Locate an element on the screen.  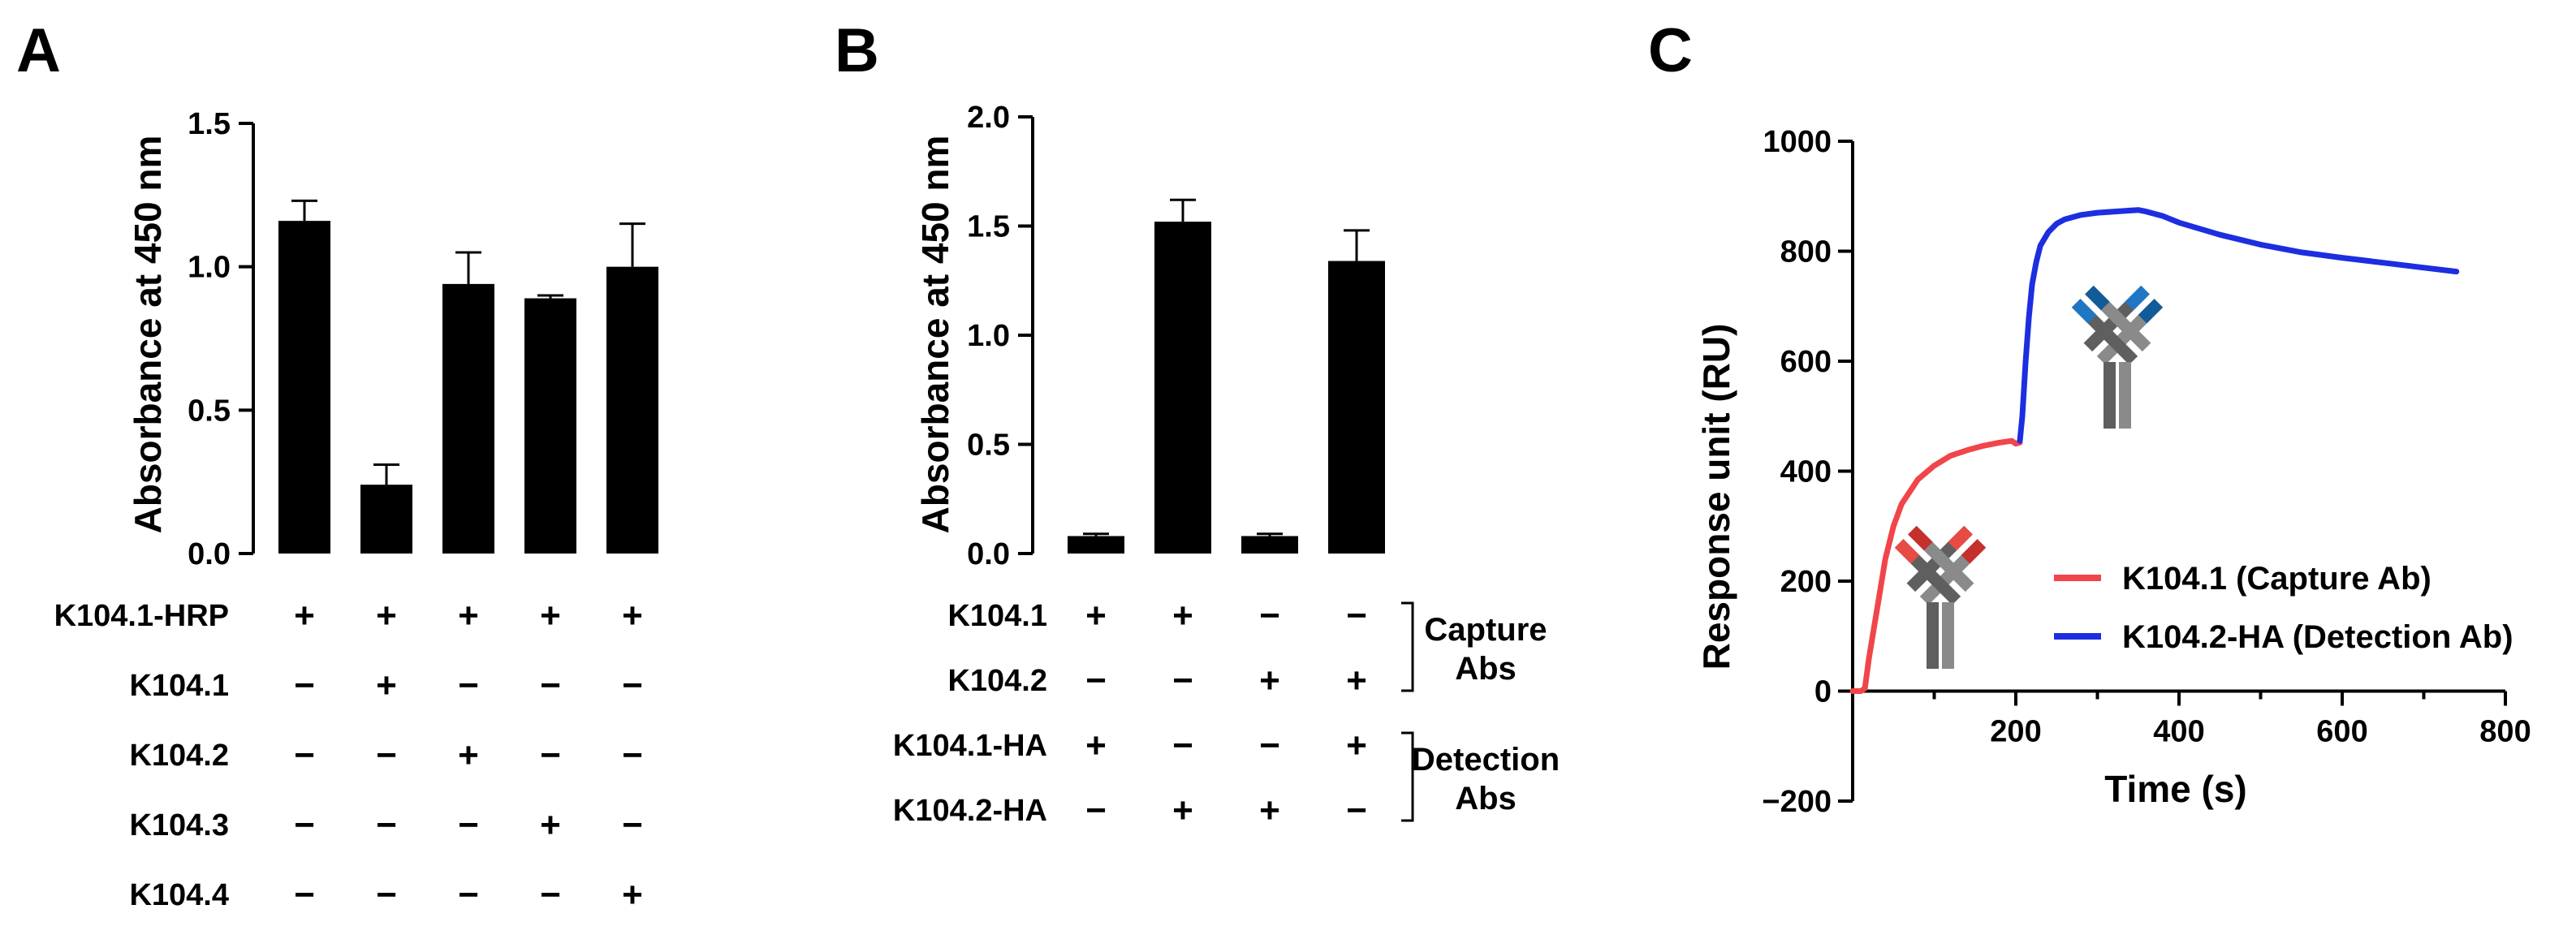
panel-c-y-tick-label: 600 is located at coordinates (1806, 362).